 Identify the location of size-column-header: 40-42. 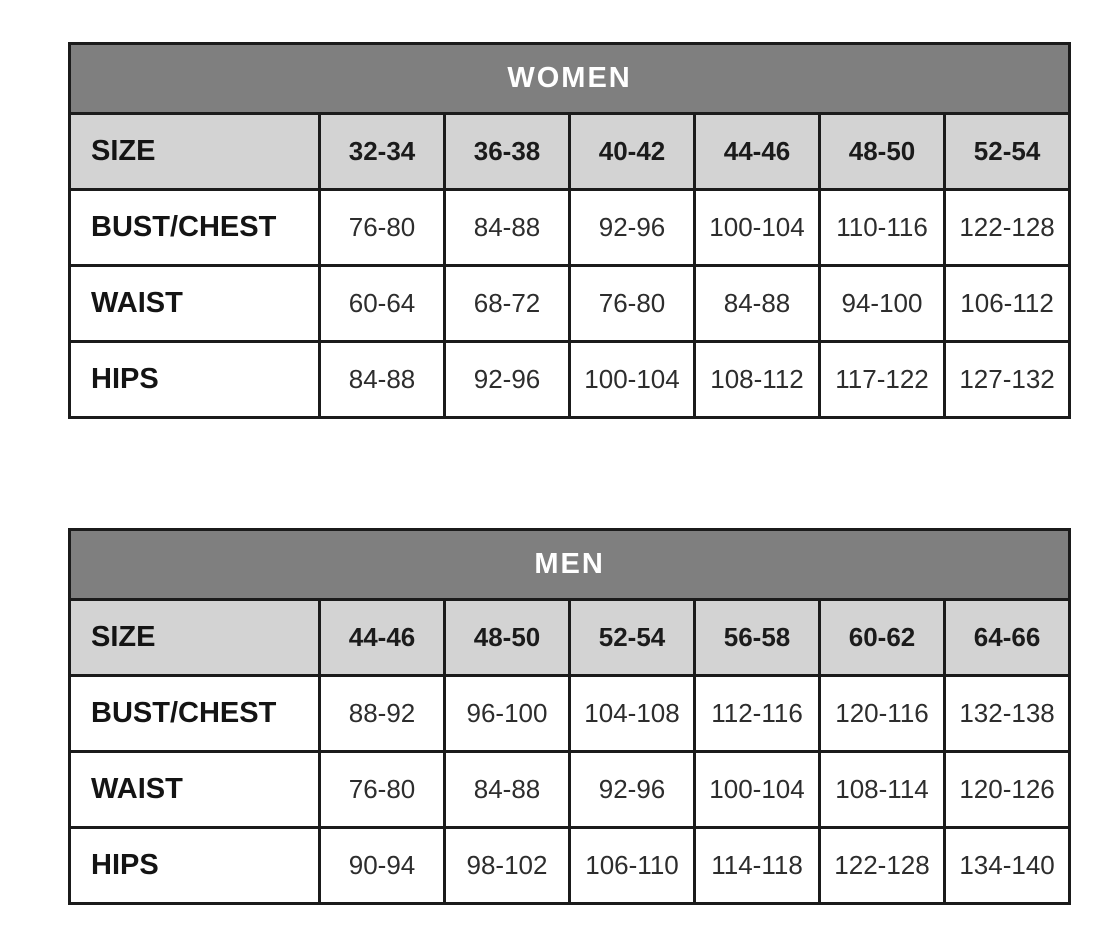
(632, 151).